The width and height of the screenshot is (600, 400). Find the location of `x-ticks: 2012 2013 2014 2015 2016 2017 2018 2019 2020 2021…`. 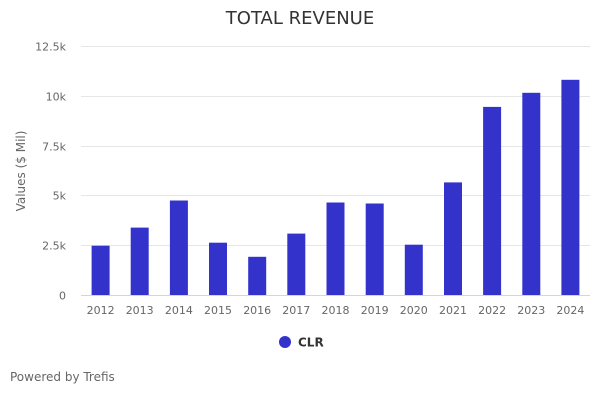

x-ticks: 2012 2013 2014 2015 2016 2017 2018 2019 2020 2021… is located at coordinates (336, 310).